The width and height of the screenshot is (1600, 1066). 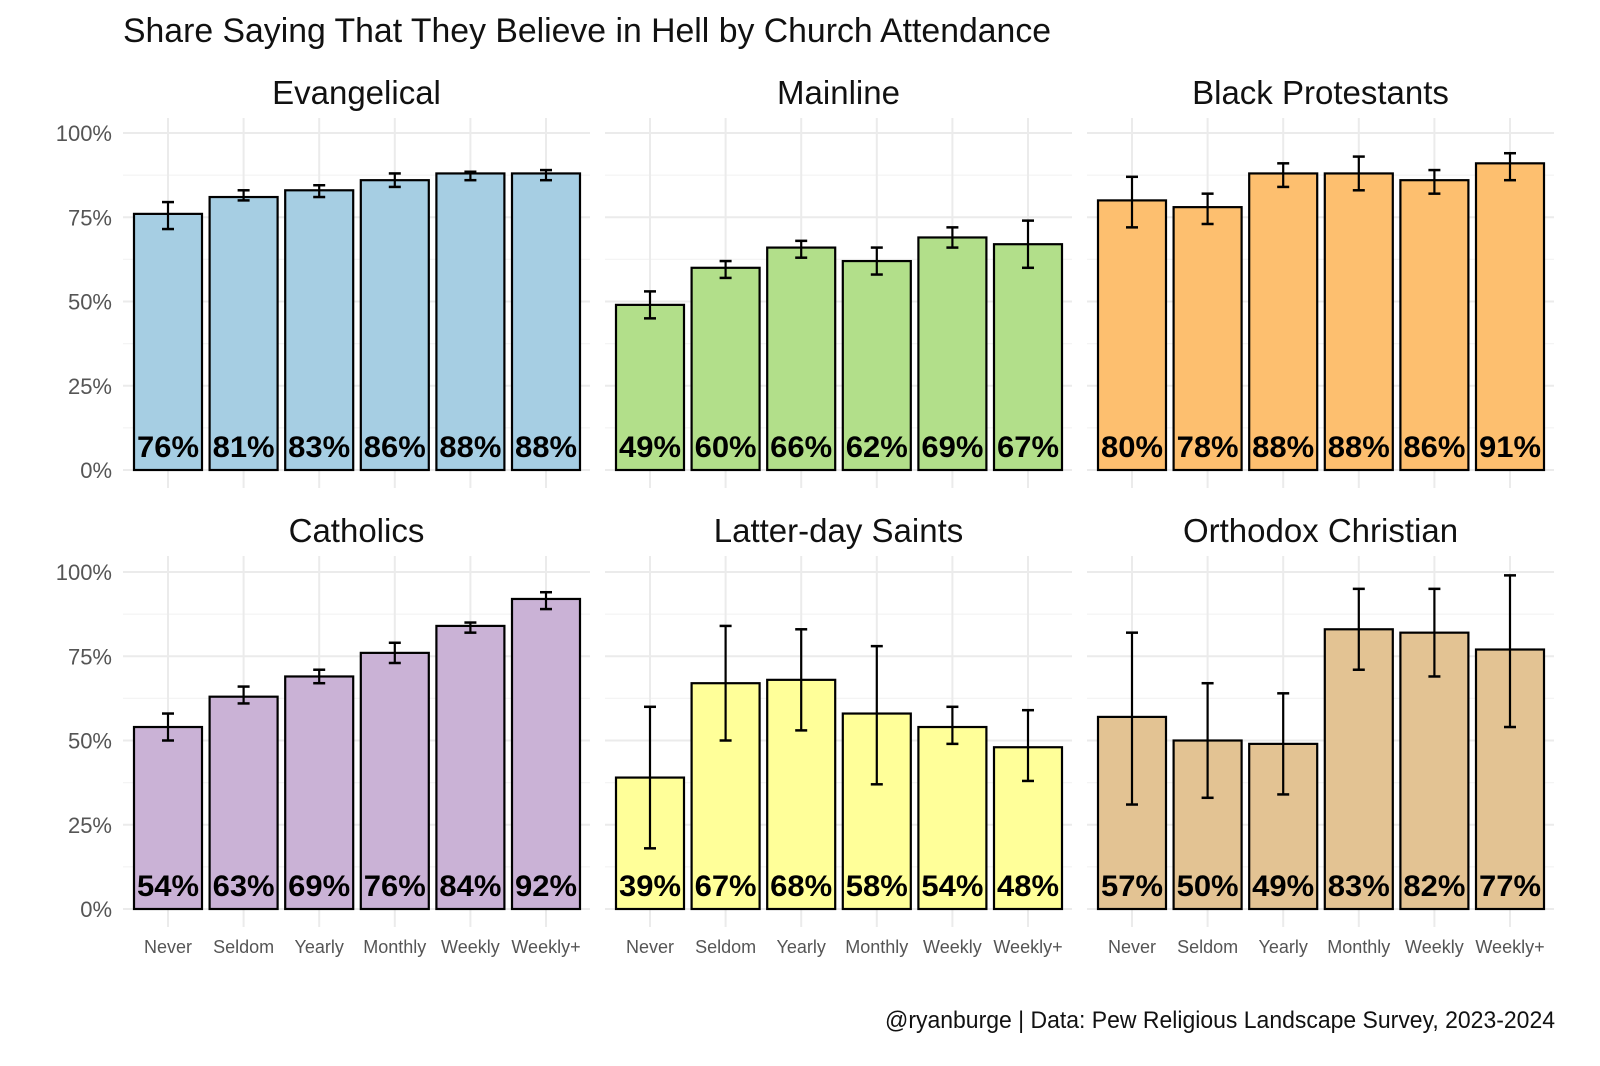 What do you see at coordinates (877, 886) in the screenshot?
I see `data-label: 58%` at bounding box center [877, 886].